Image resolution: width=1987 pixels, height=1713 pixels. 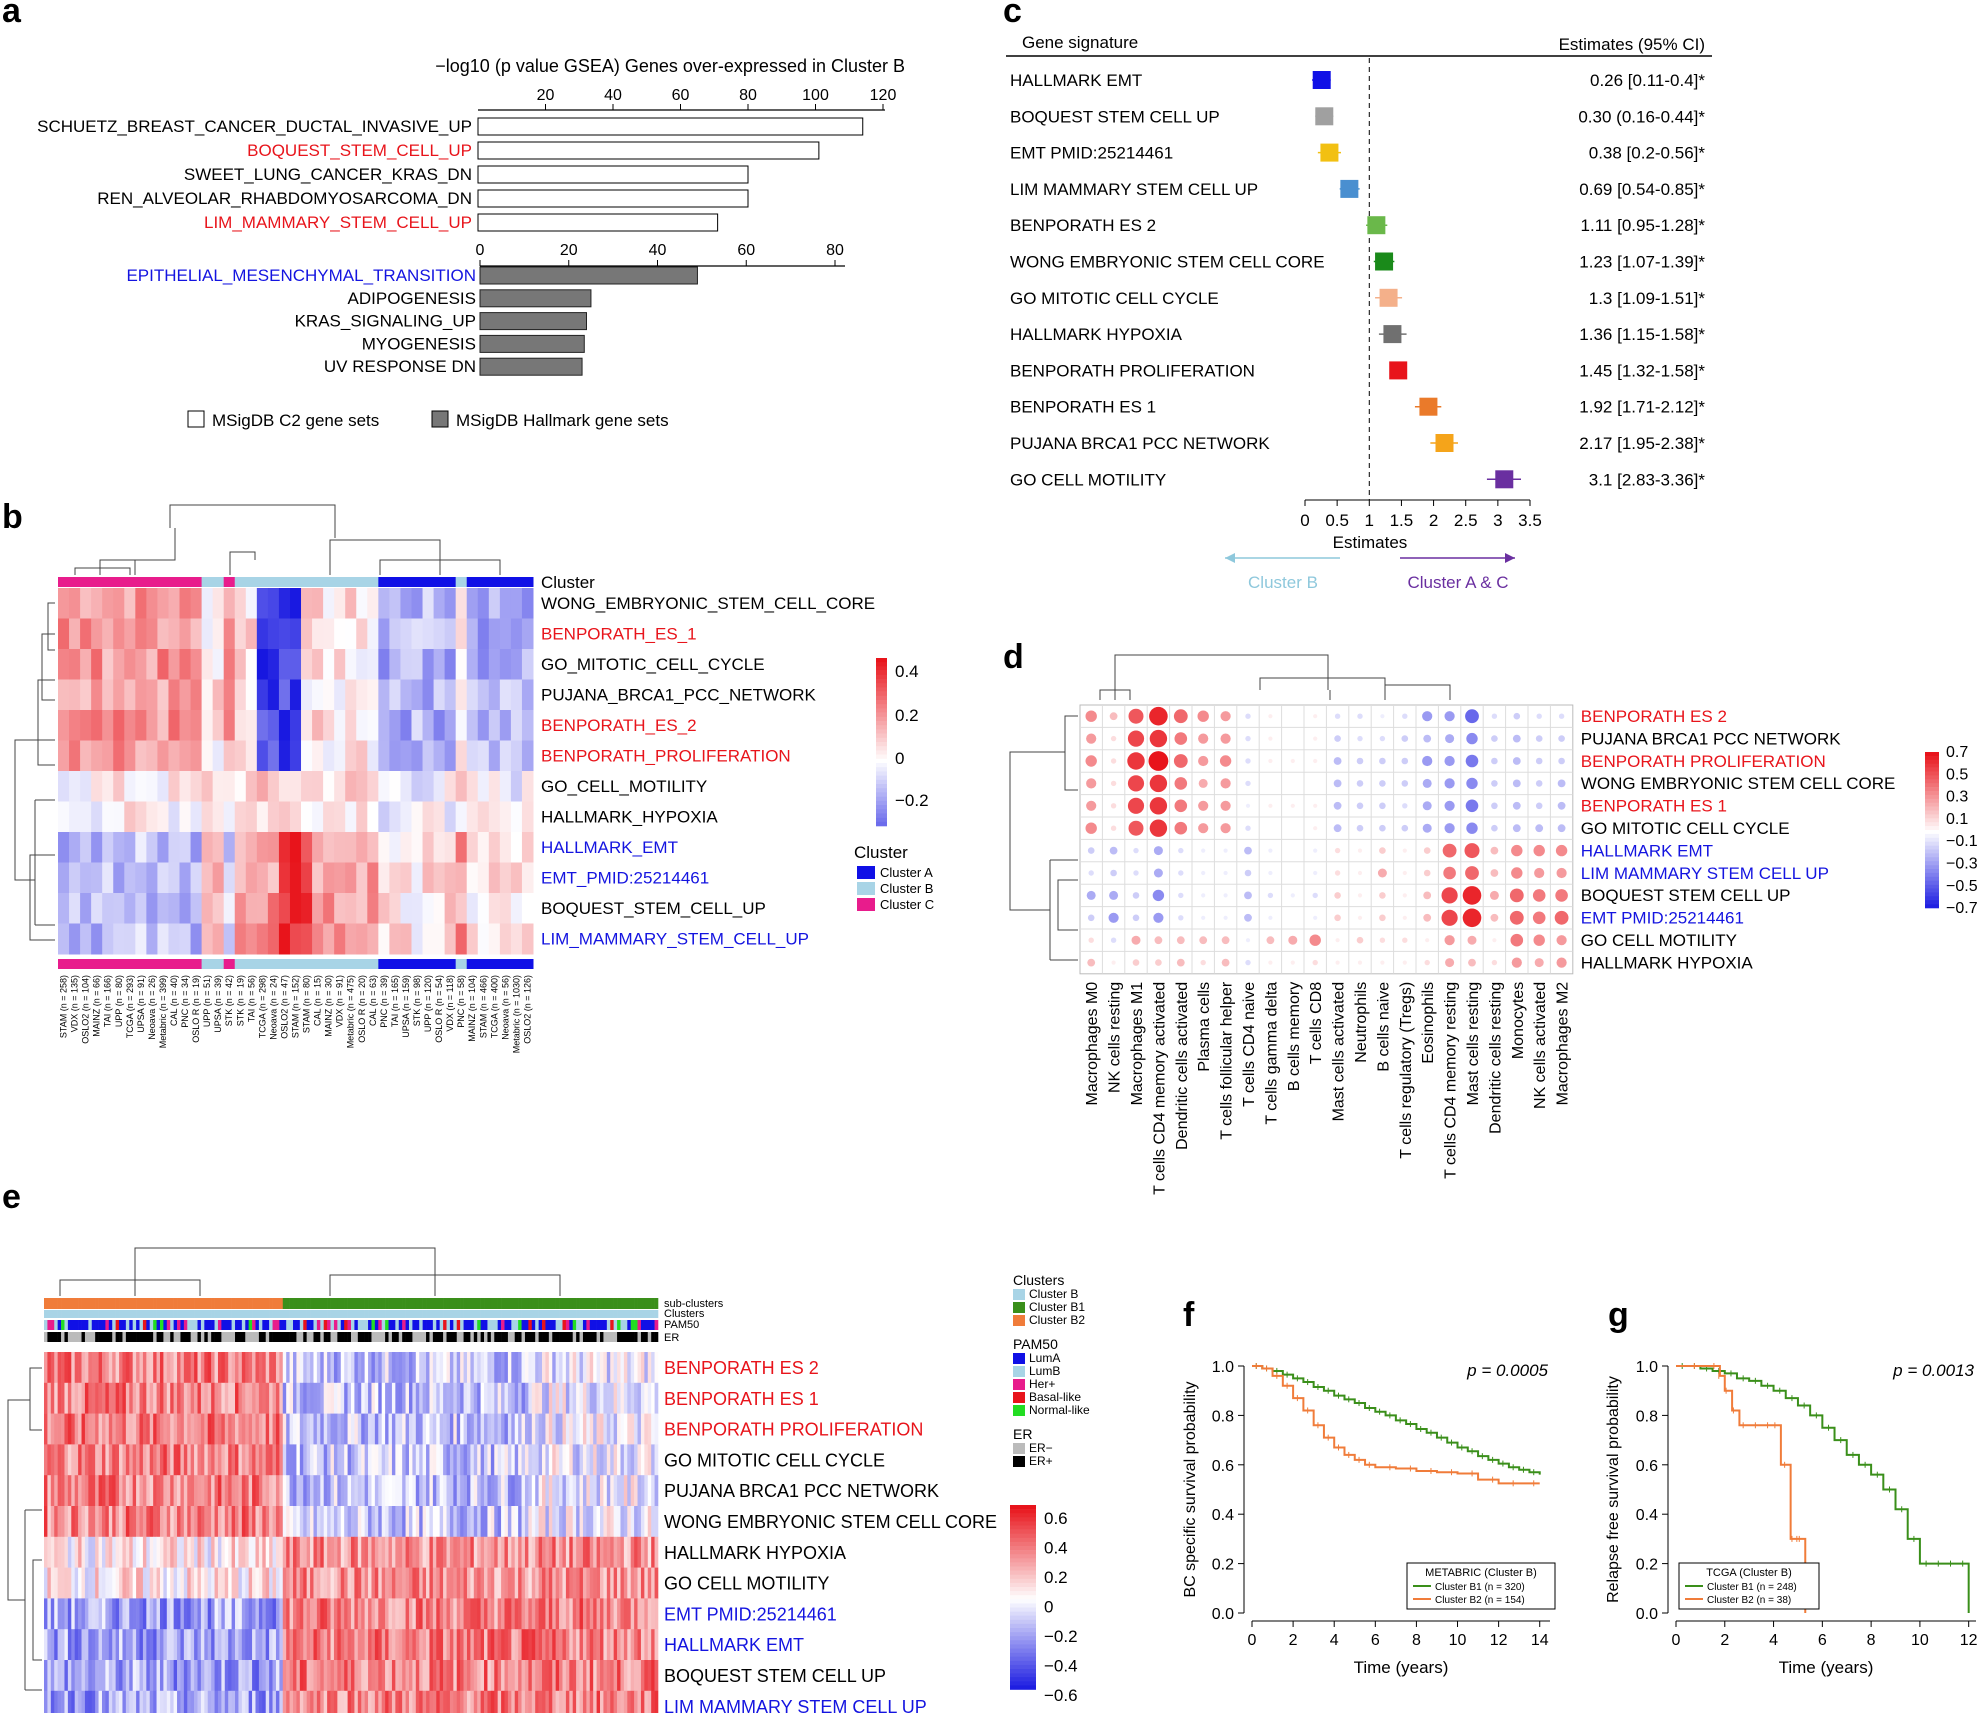 What do you see at coordinates (1043, 838) in the screenshot?
I see `dendro-link` at bounding box center [1043, 838].